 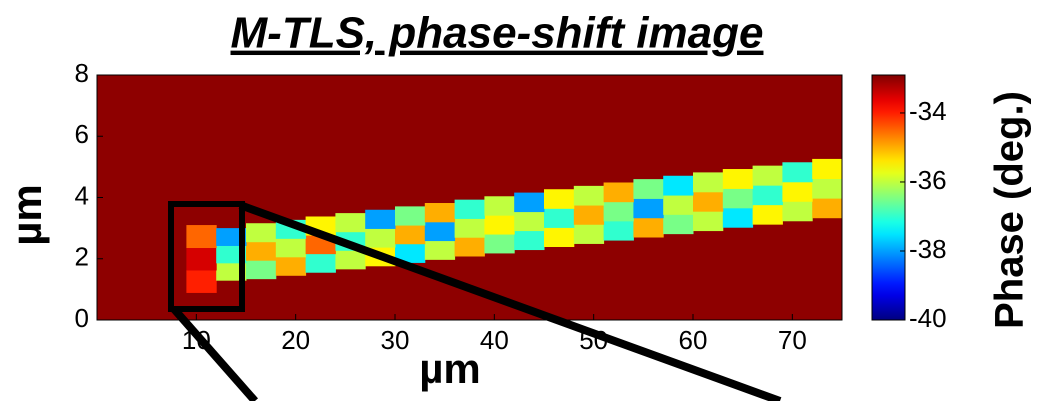 I want to click on zoom-line, so click(x=214, y=353).